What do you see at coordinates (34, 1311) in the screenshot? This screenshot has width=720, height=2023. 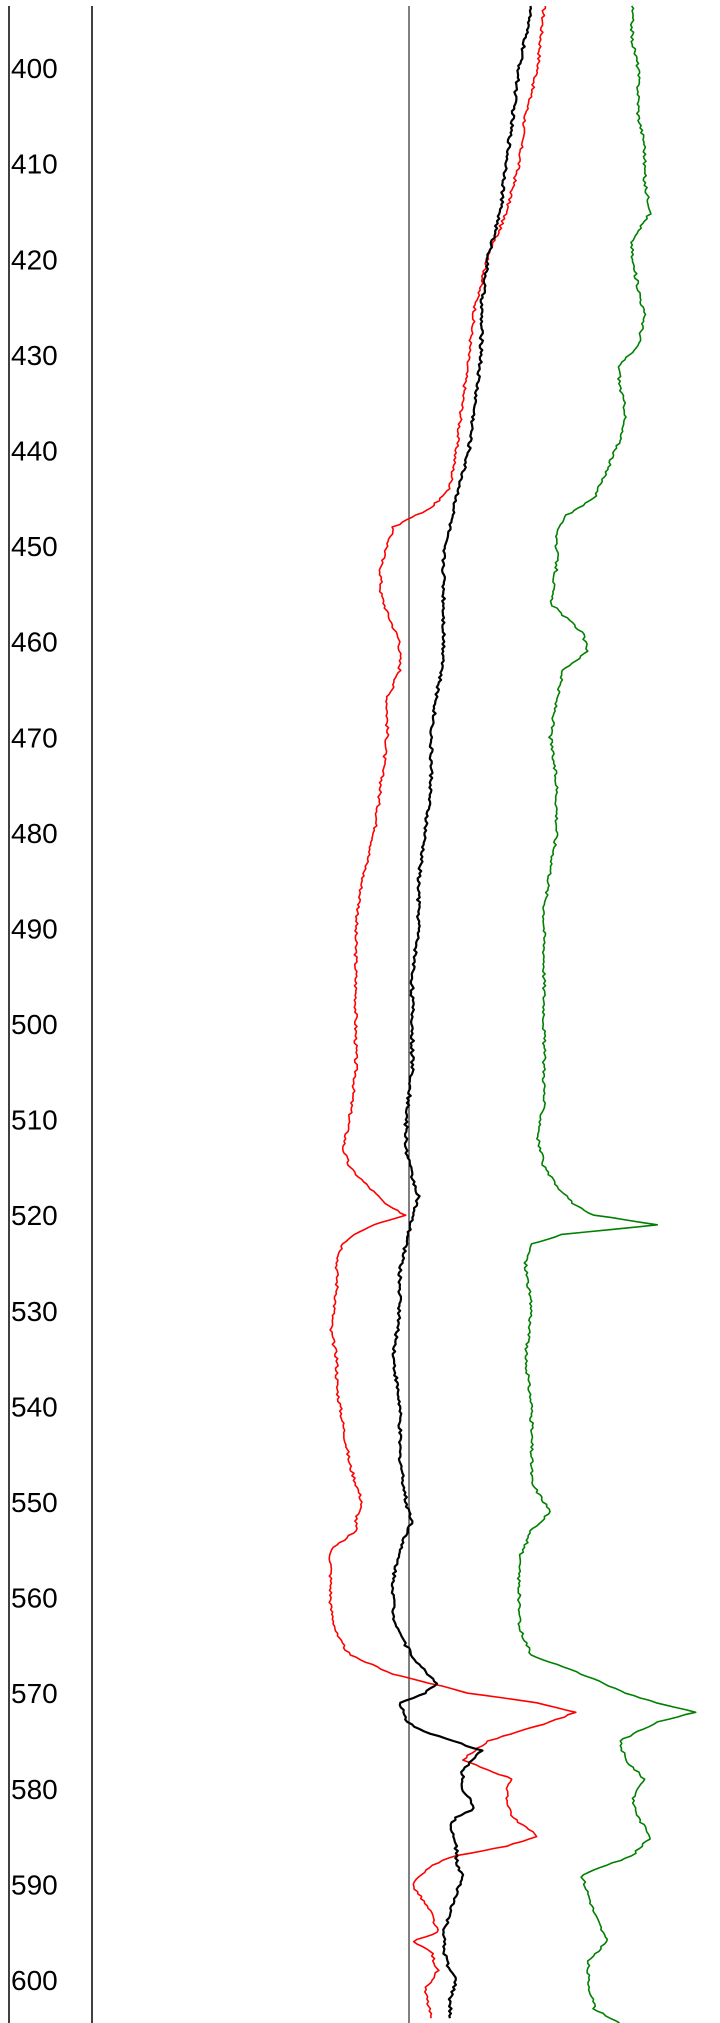 I see `depth-tick-label: 530` at bounding box center [34, 1311].